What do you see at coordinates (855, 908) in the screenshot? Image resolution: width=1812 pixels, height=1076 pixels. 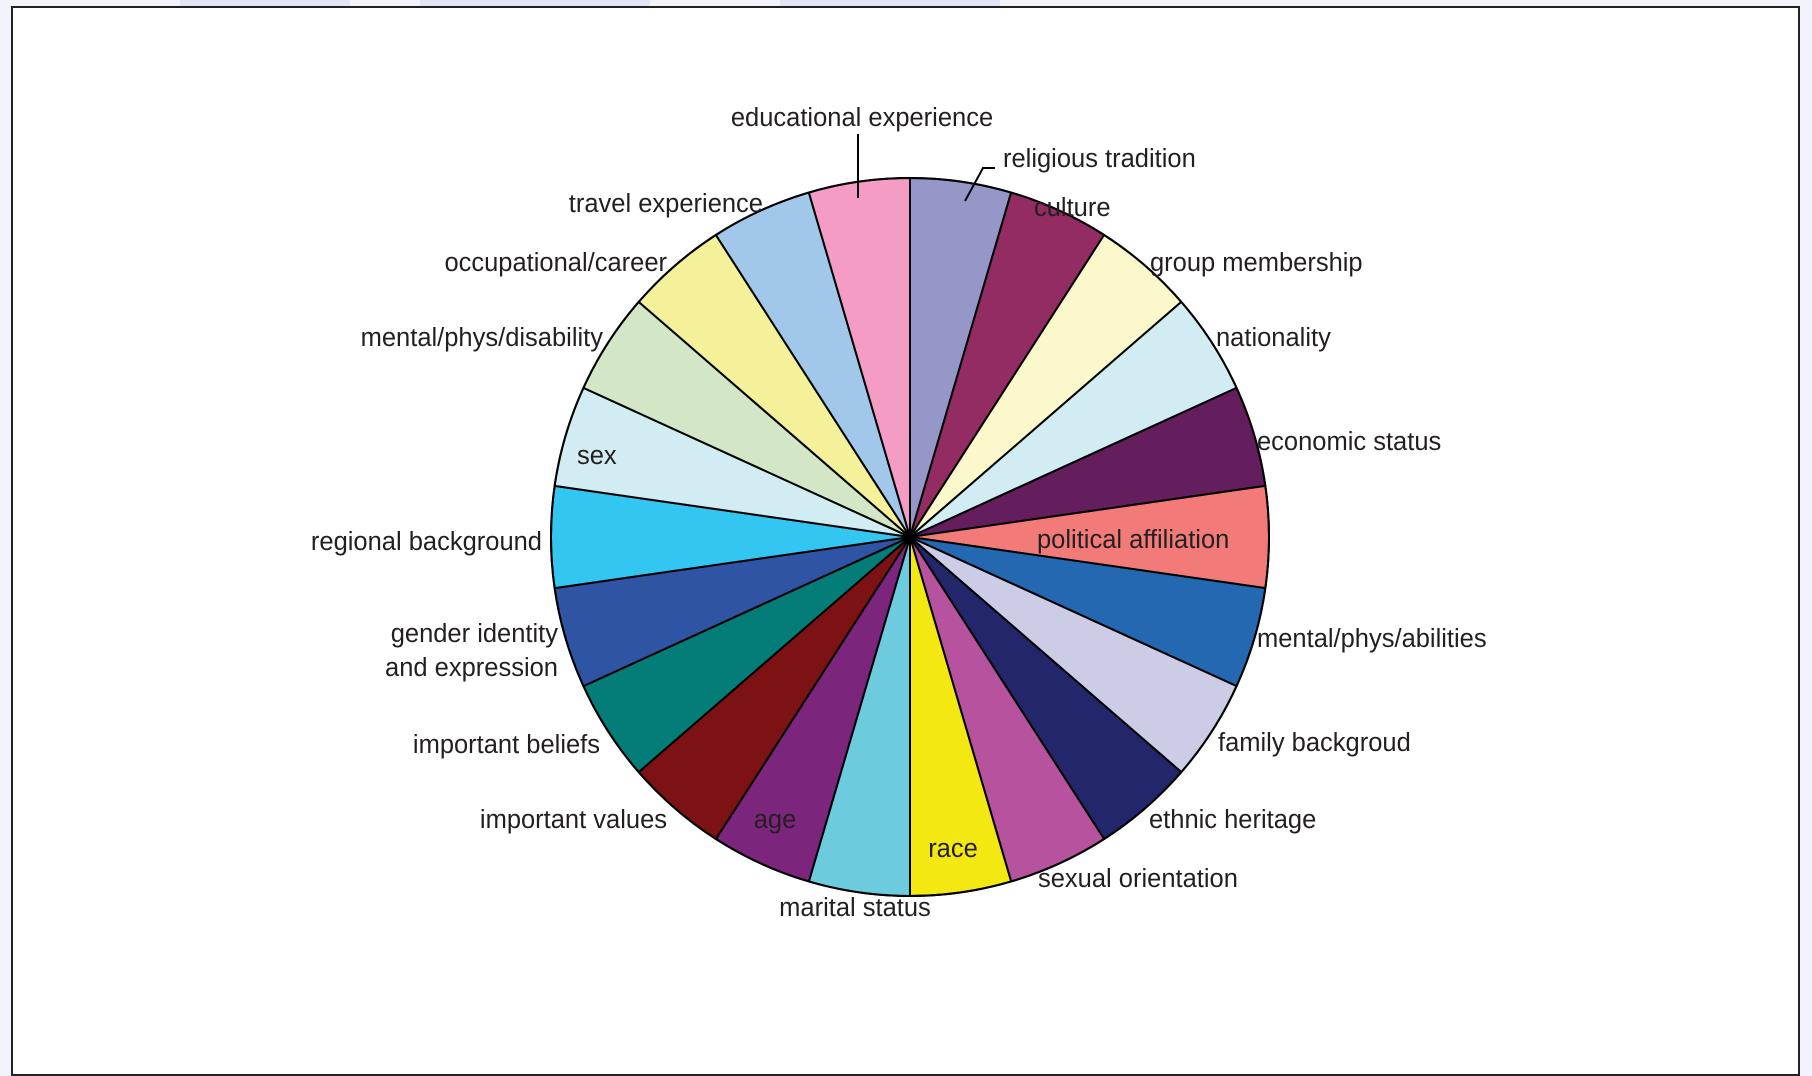 I see `slice-label-marital-status: marital status` at bounding box center [855, 908].